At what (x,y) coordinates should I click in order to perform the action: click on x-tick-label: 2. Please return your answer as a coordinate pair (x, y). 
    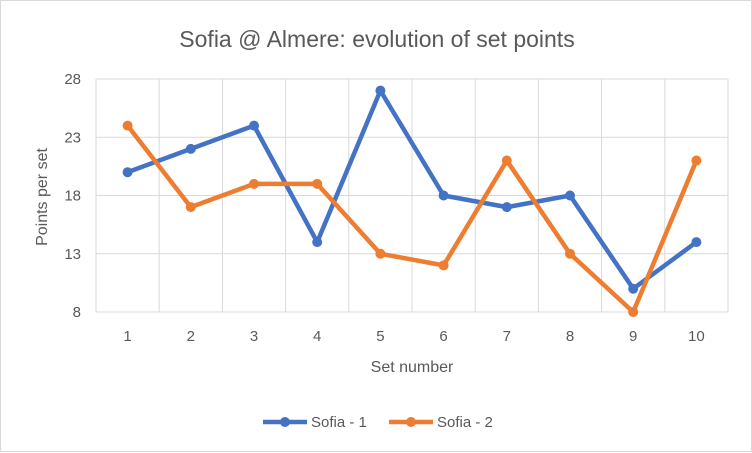
    Looking at the image, I should click on (191, 336).